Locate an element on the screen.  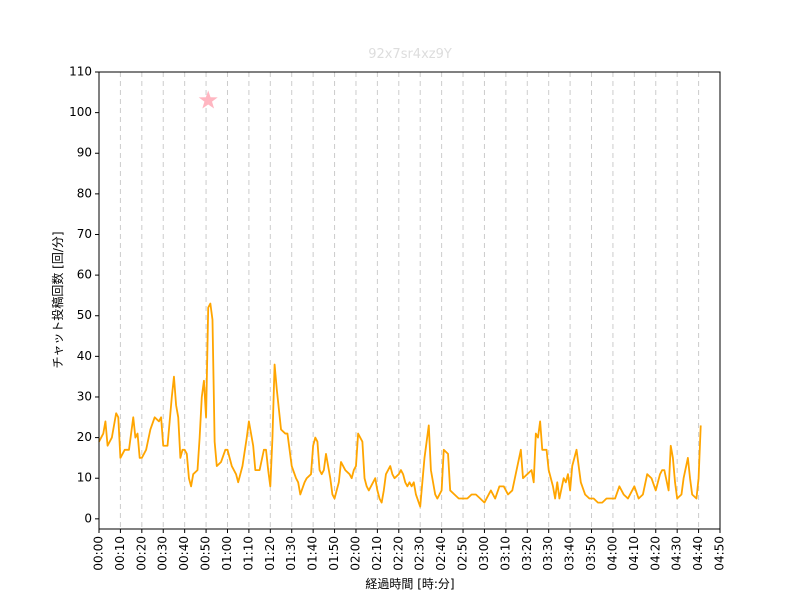
x-tick-label: 00:10 is located at coordinates (120, 553).